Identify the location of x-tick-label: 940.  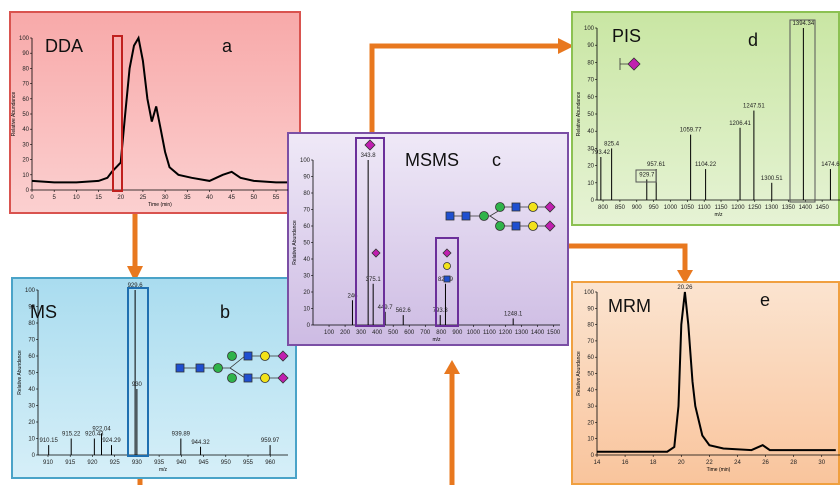
(181, 463).